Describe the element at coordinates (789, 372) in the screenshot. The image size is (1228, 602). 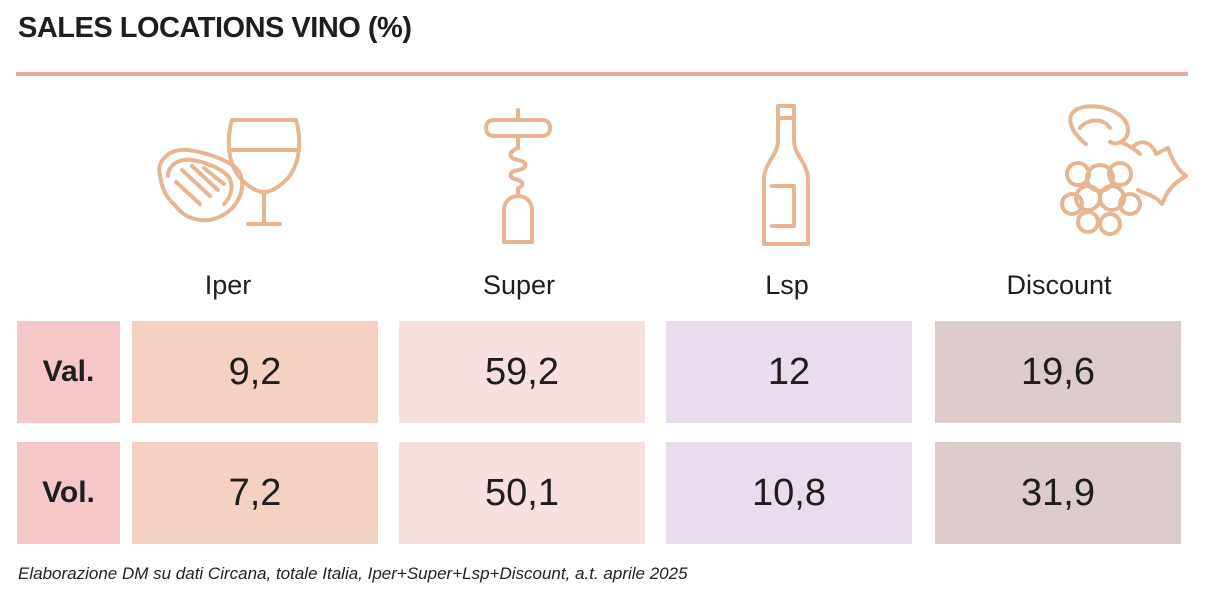
I see `cell-val-lsp: 12` at that location.